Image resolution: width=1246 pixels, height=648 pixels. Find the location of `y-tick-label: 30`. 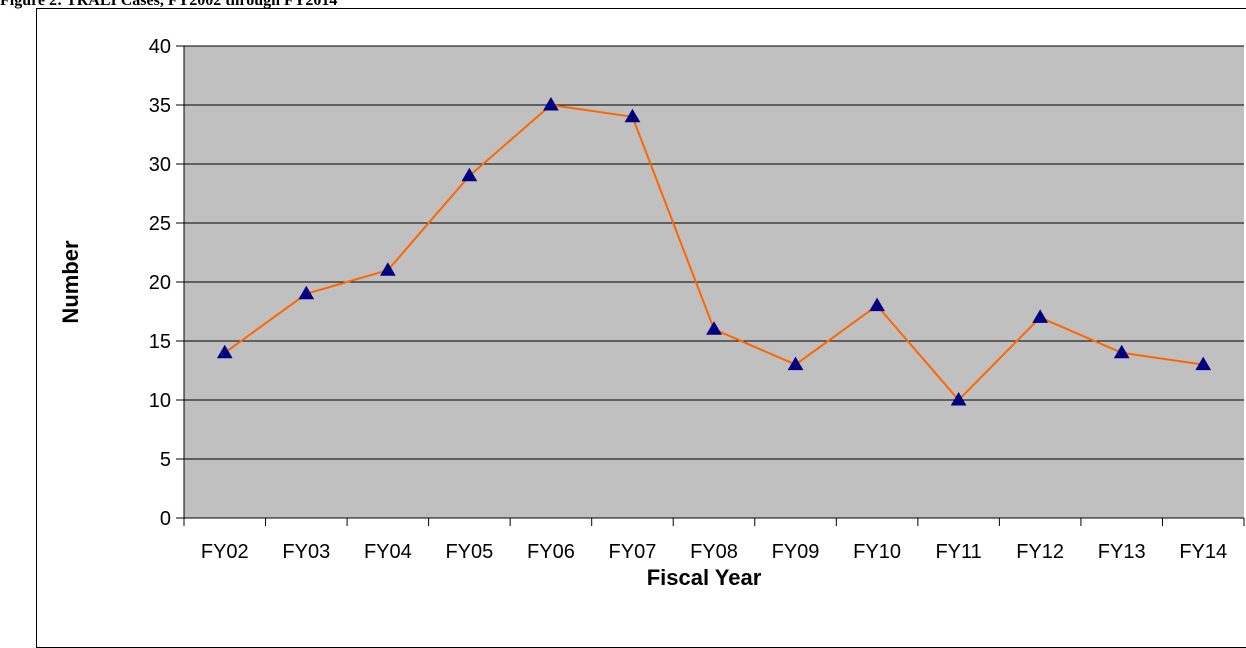

y-tick-label: 30 is located at coordinates (160, 165).